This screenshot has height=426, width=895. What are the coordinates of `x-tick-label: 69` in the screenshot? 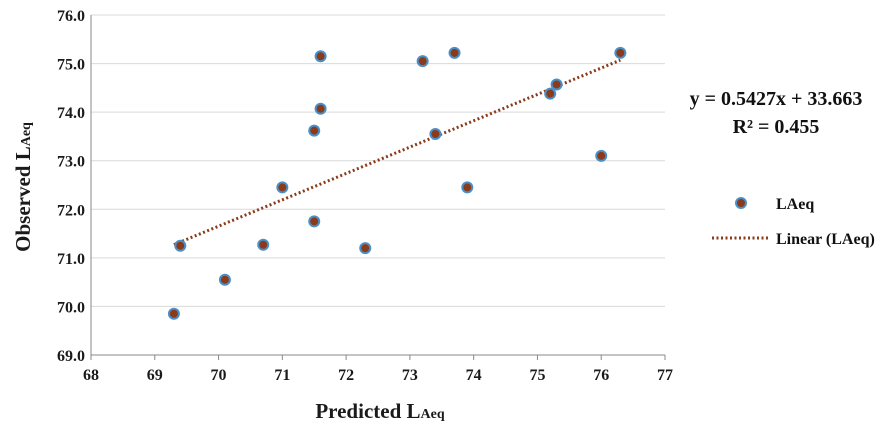 It's located at (155, 375).